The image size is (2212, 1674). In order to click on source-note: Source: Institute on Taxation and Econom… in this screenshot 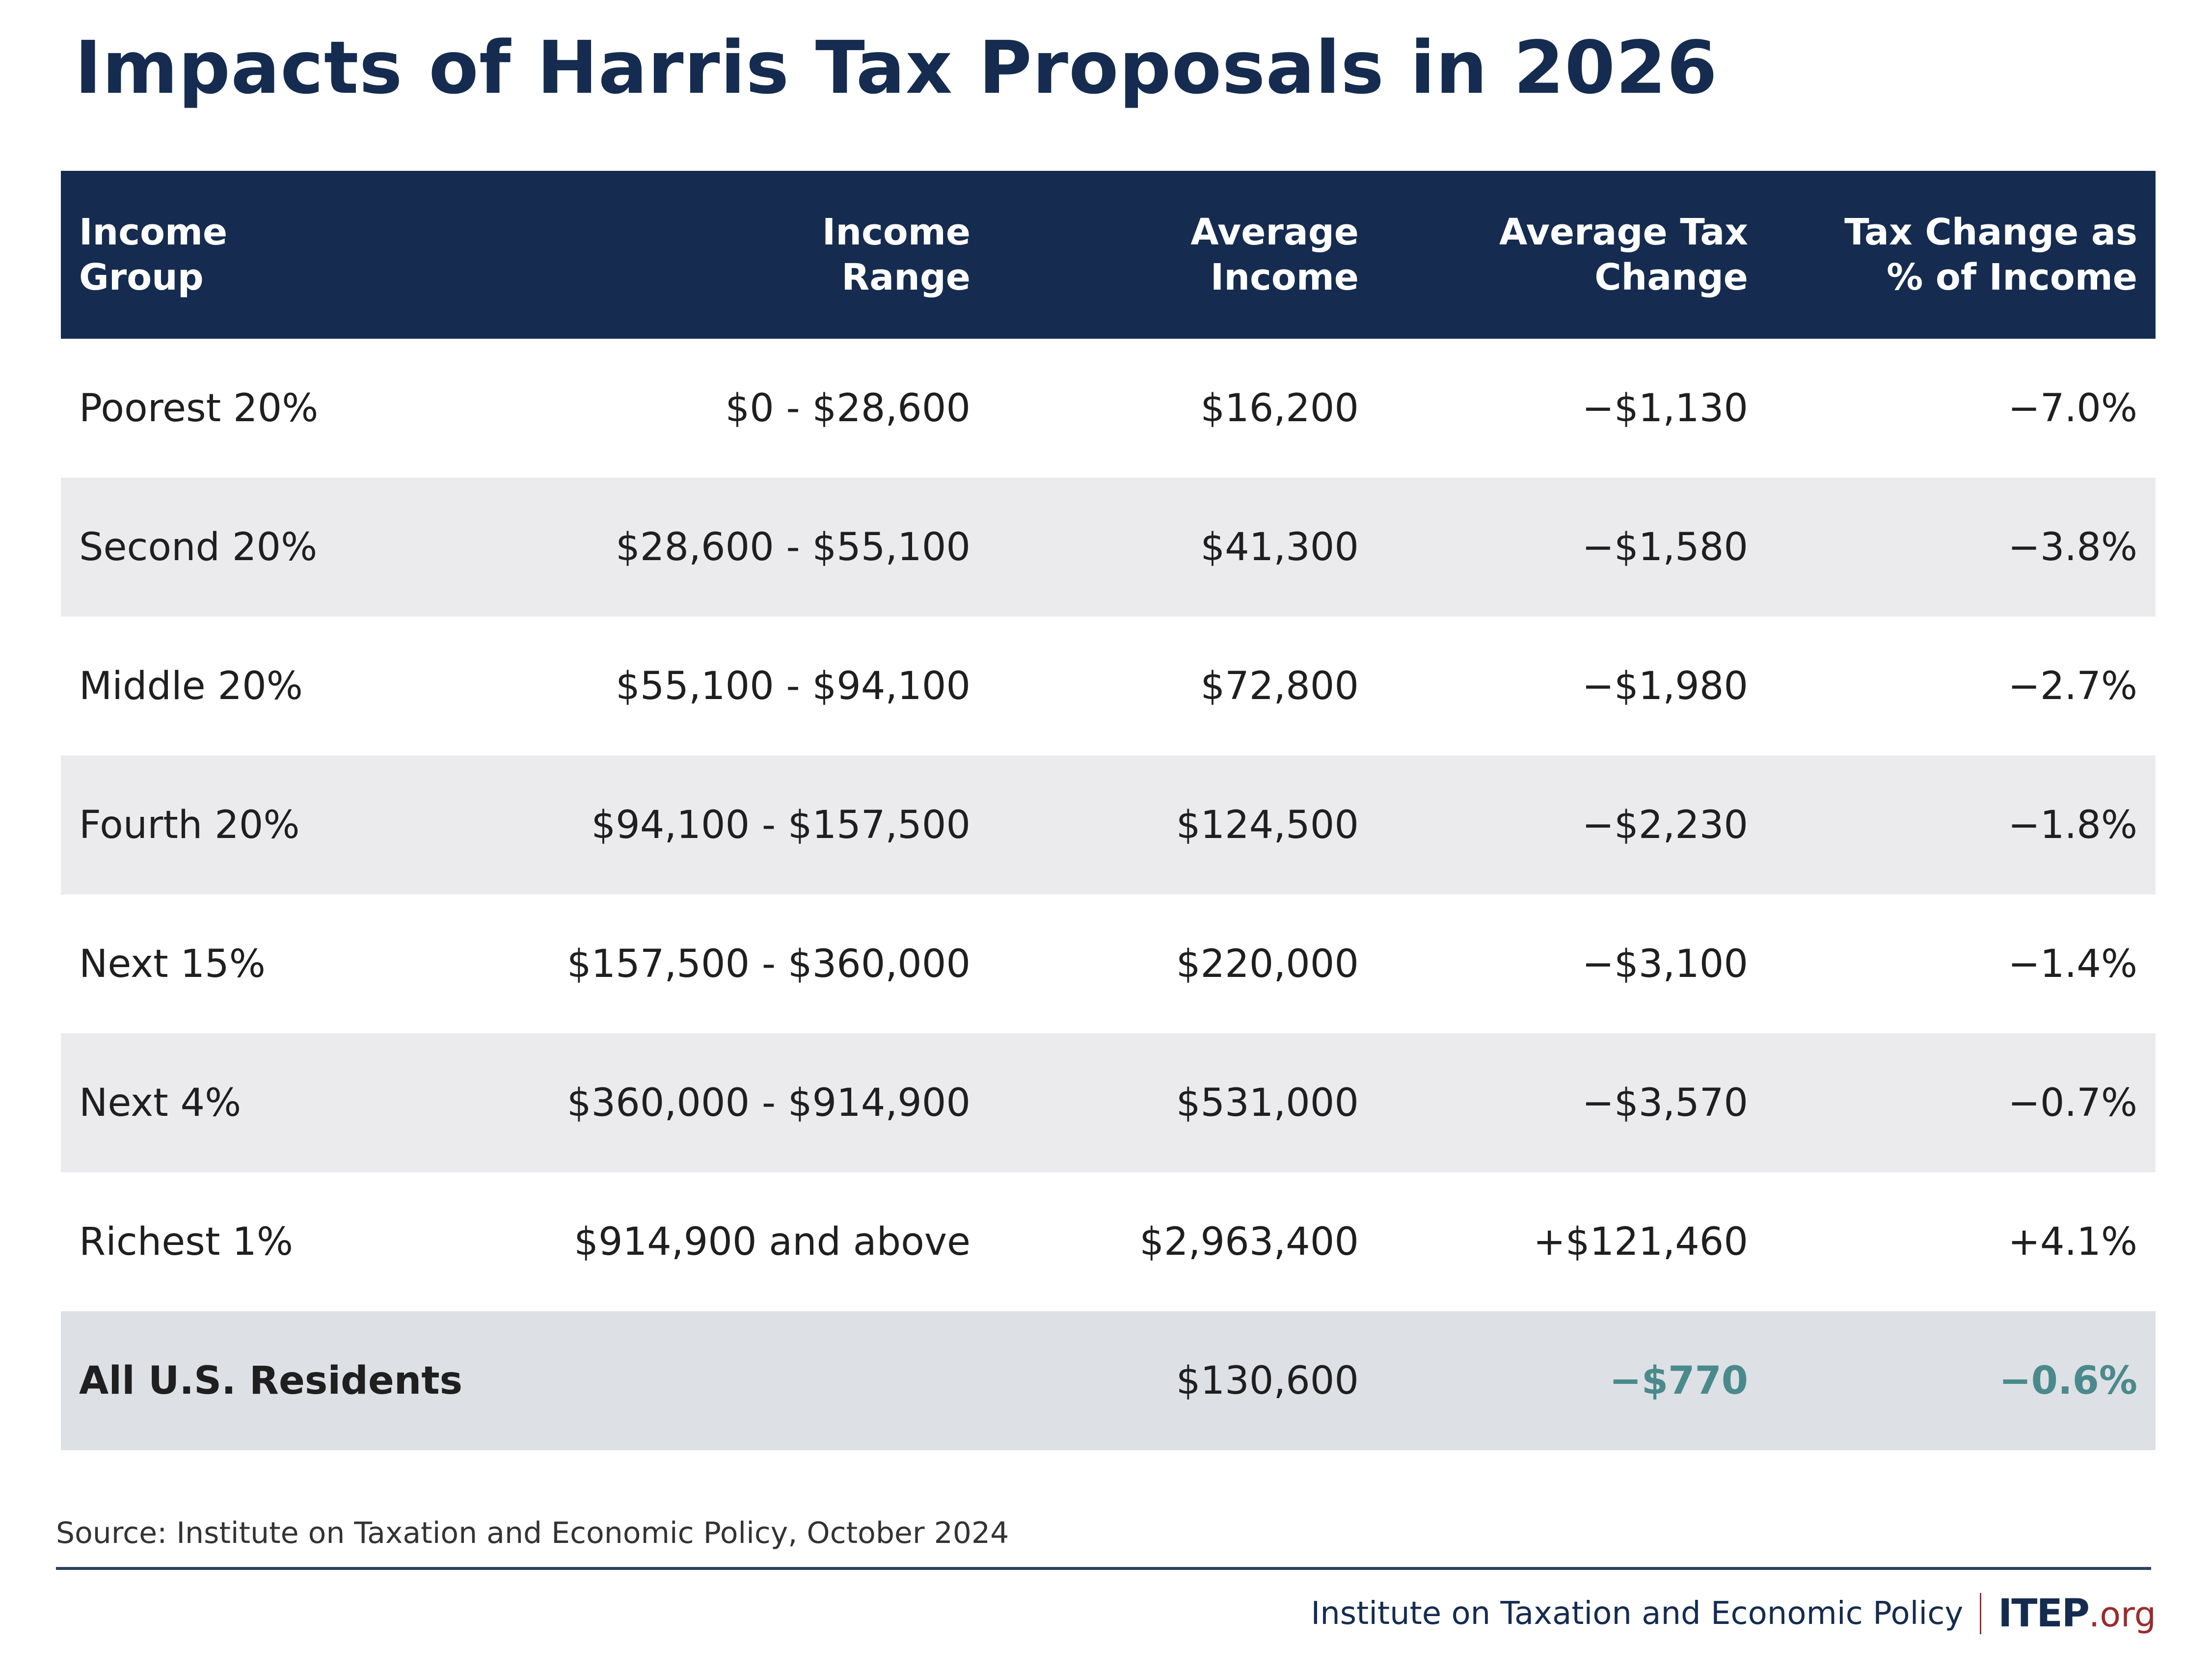, I will do `click(532, 1533)`.